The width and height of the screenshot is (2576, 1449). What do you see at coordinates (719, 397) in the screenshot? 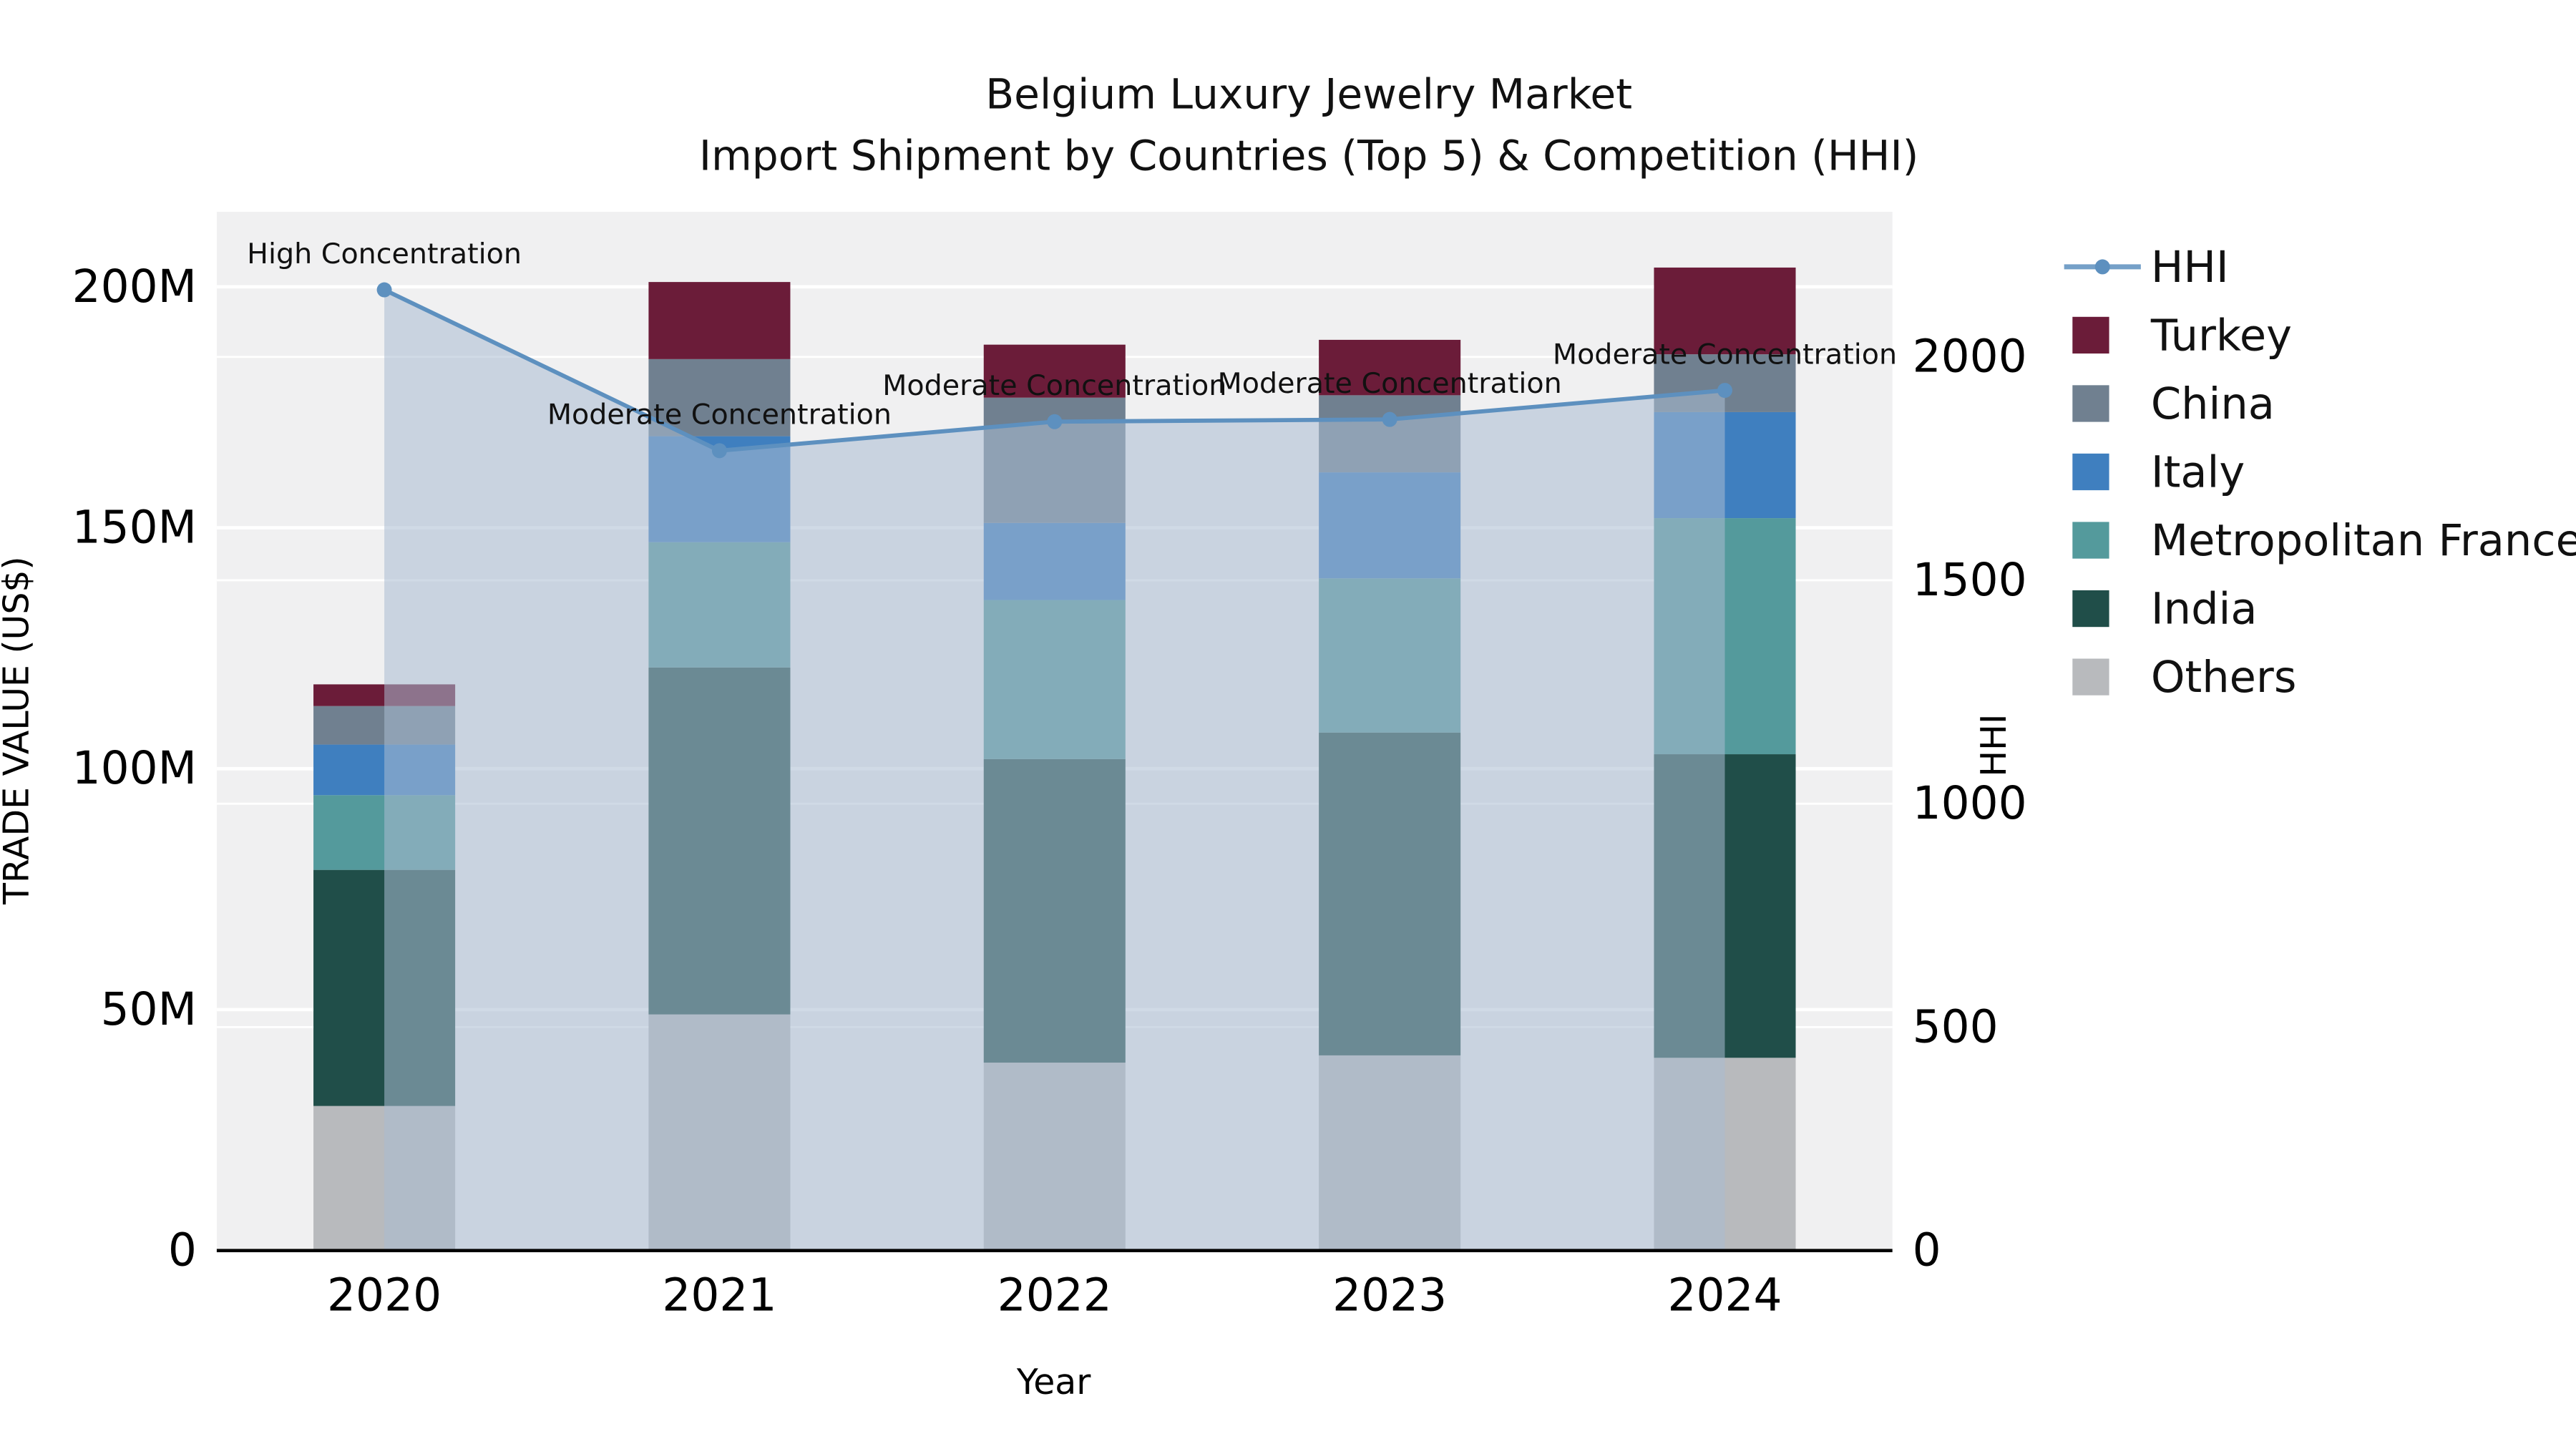
I see `bar-segment-china-2021` at bounding box center [719, 397].